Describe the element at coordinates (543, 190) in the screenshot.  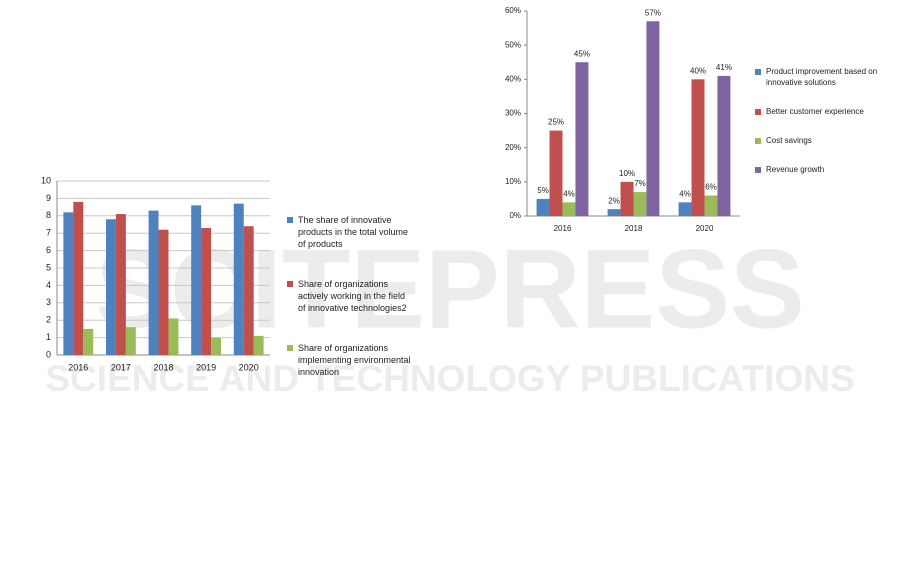
I see `value-label: 5%` at that location.